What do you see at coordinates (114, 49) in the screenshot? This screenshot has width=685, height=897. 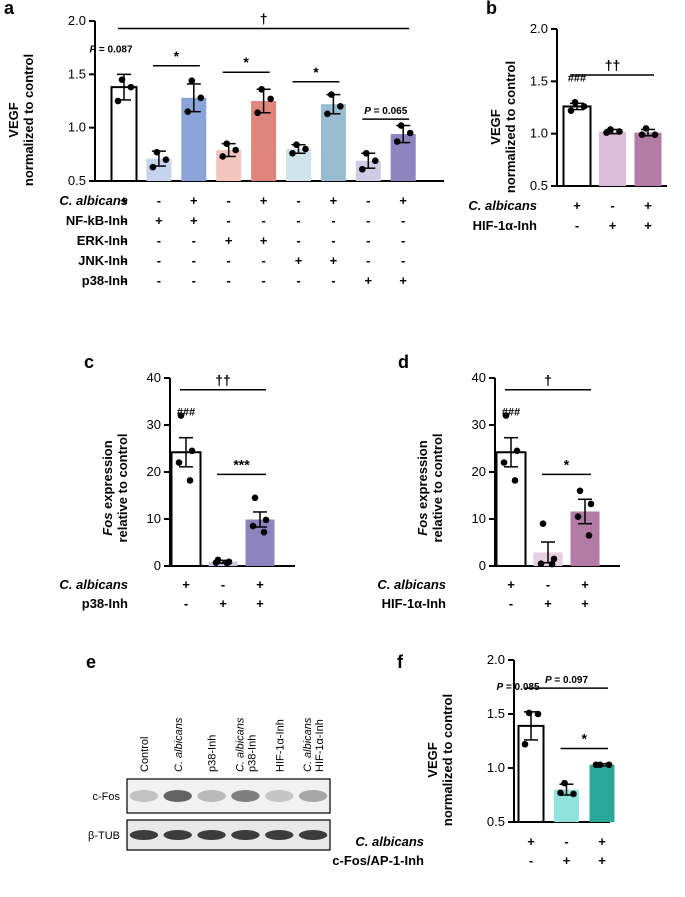 I see `p-value: = 0.087` at bounding box center [114, 49].